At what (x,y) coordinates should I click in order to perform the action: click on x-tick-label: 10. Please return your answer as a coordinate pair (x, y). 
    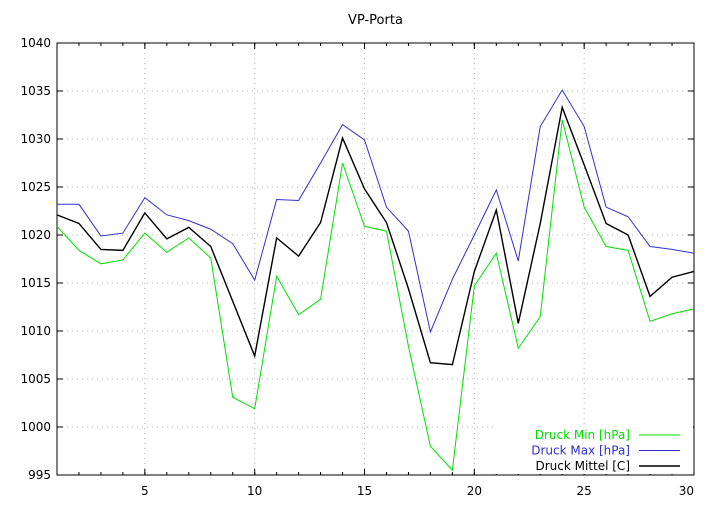
    Looking at the image, I should click on (254, 491).